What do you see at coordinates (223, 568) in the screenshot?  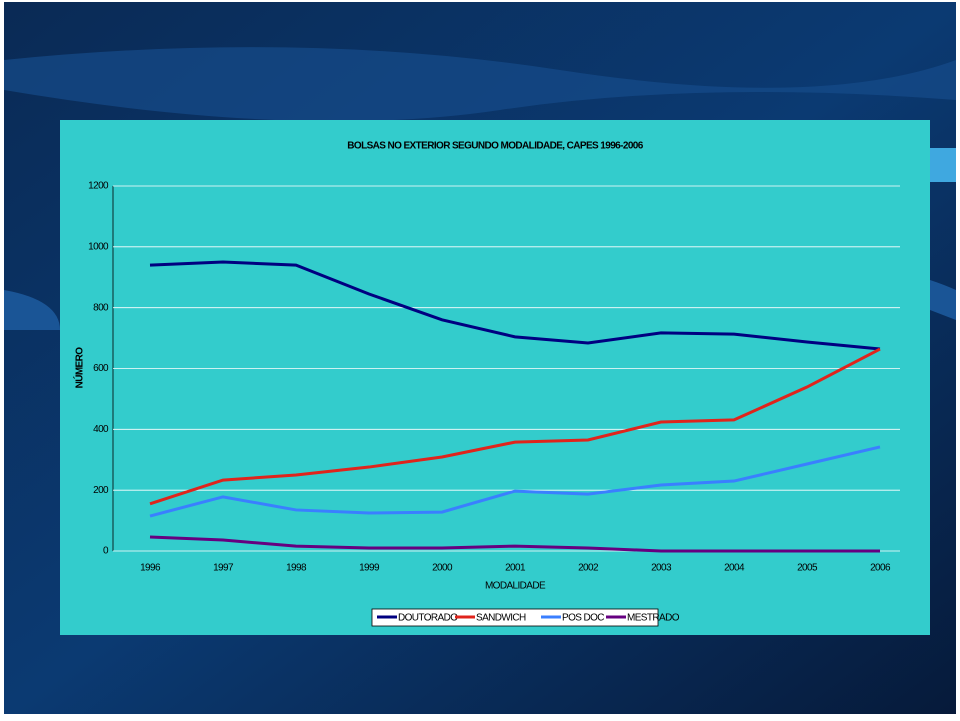 I see `x-tick-label: 1997` at bounding box center [223, 568].